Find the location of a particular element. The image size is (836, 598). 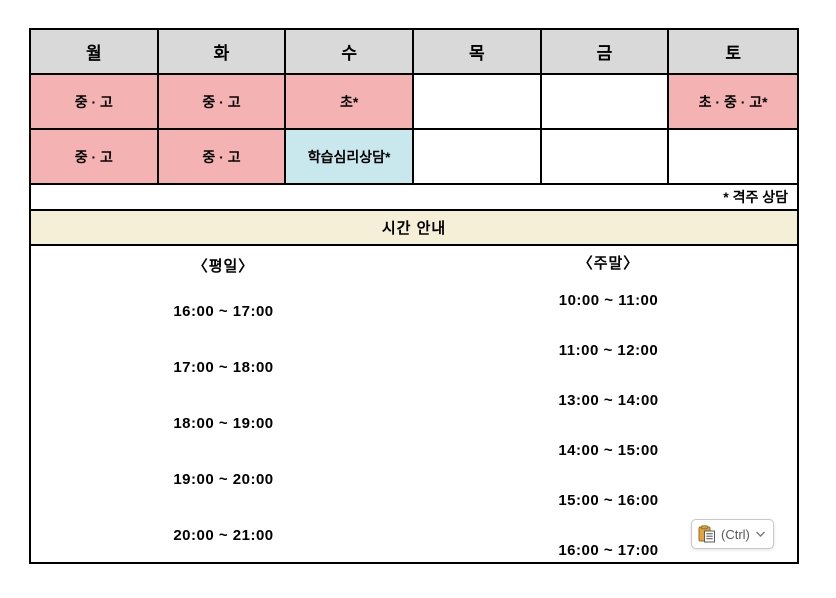

weekday-slot: 17:00 ~ 18:00 is located at coordinates (223, 367).